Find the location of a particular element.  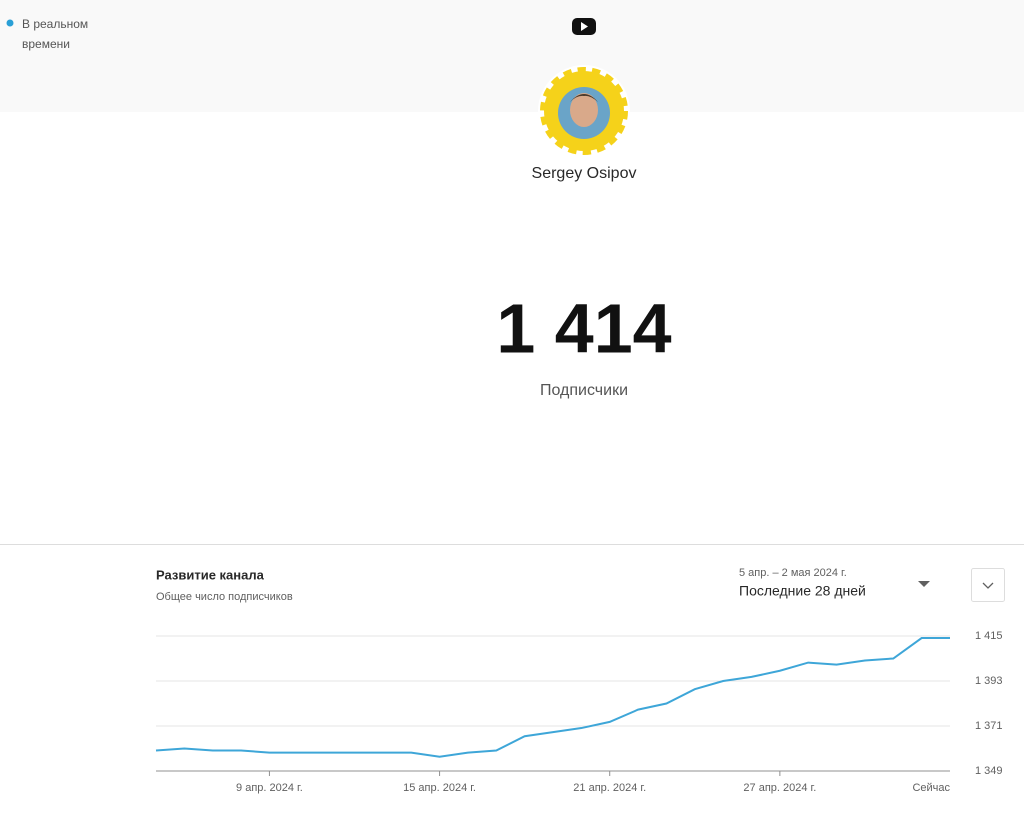

channel-name: Sergey Osipov is located at coordinates (584, 173).